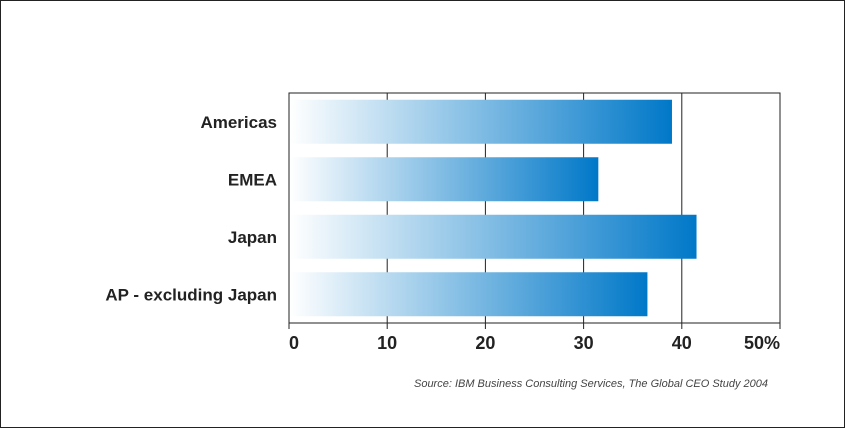 This screenshot has width=845, height=428. What do you see at coordinates (534, 343) in the screenshot?
I see `x-tick-labels: 0 10 20 30 40 50%` at bounding box center [534, 343].